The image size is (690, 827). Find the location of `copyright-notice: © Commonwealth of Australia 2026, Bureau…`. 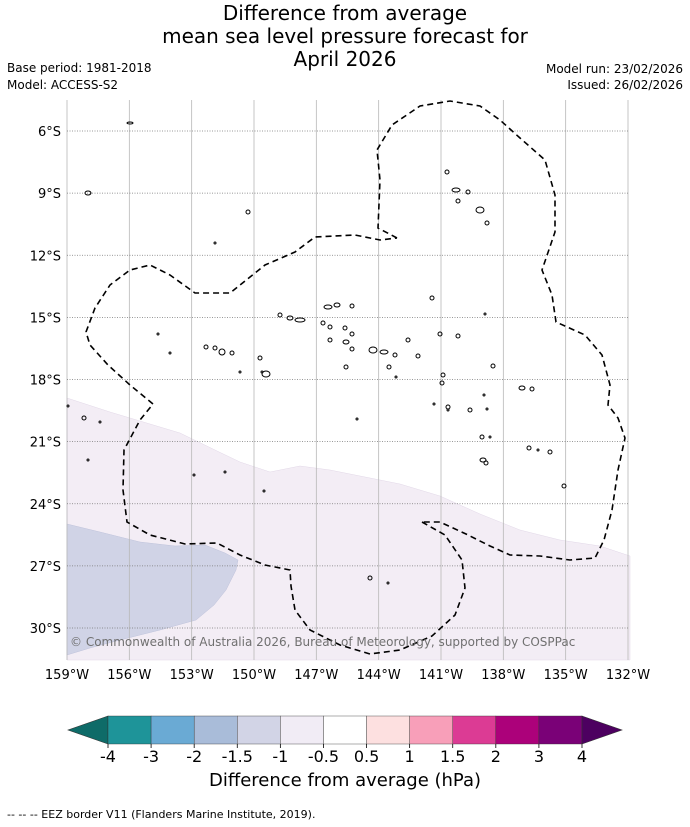

copyright-notice: © Commonwealth of Australia 2026, Bureau… is located at coordinates (322, 642).